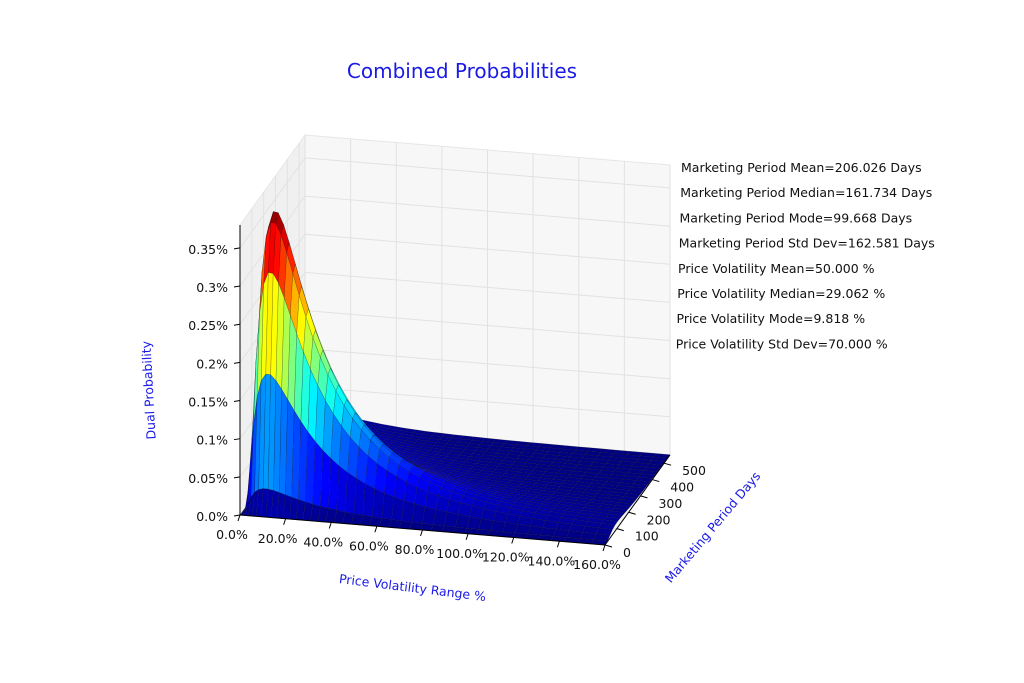 This screenshot has width=1024, height=683. Describe the element at coordinates (278, 538) in the screenshot. I see `x-tick-label: 20.0%` at that location.